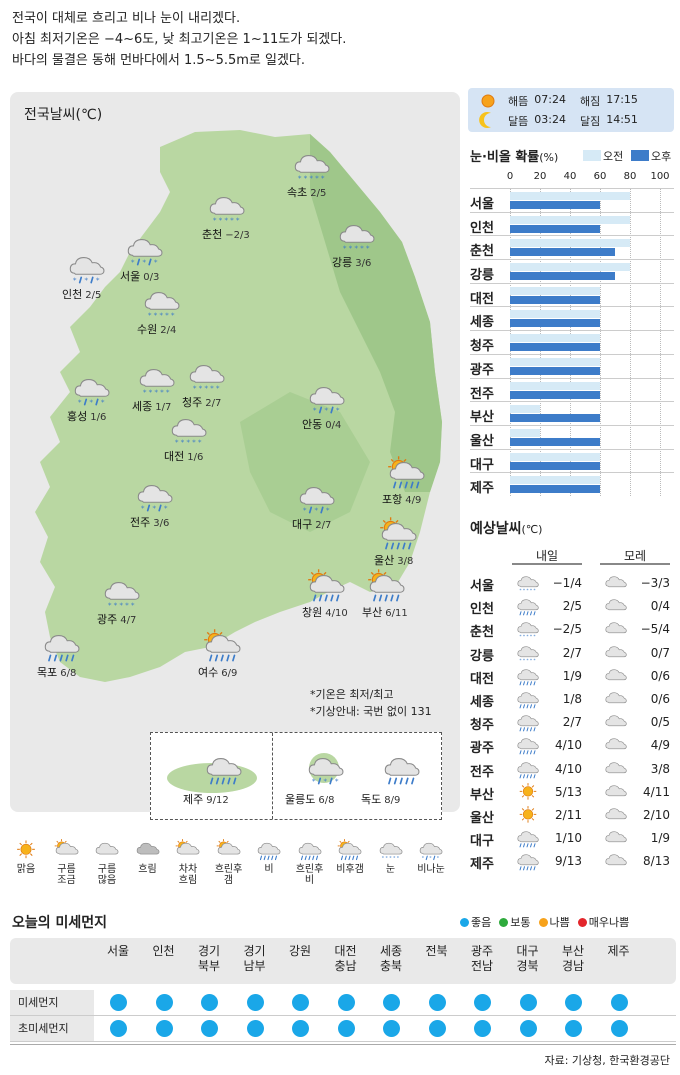  Describe the element at coordinates (296, 776) in the screenshot. I see `islands-box: 제주 9/12 * * * 울릉도 6/8 독도 8/9` at that location.